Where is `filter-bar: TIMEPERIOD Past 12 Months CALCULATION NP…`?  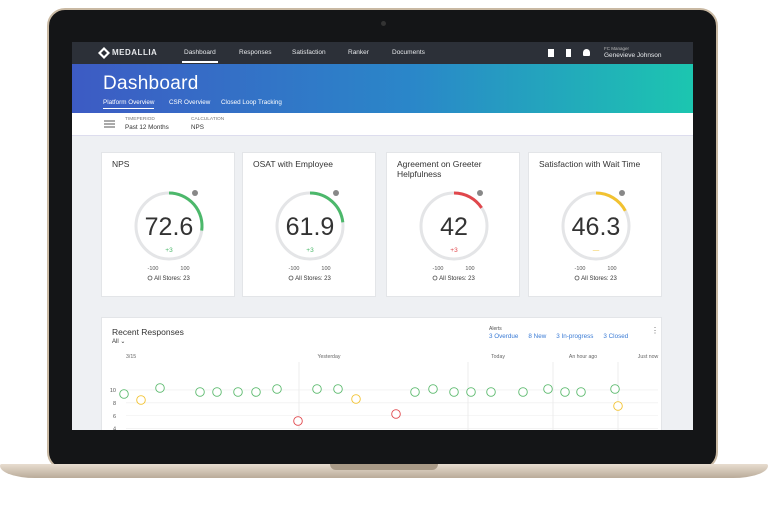 filter-bar: TIMEPERIOD Past 12 Months CALCULATION NP… is located at coordinates (382, 124).